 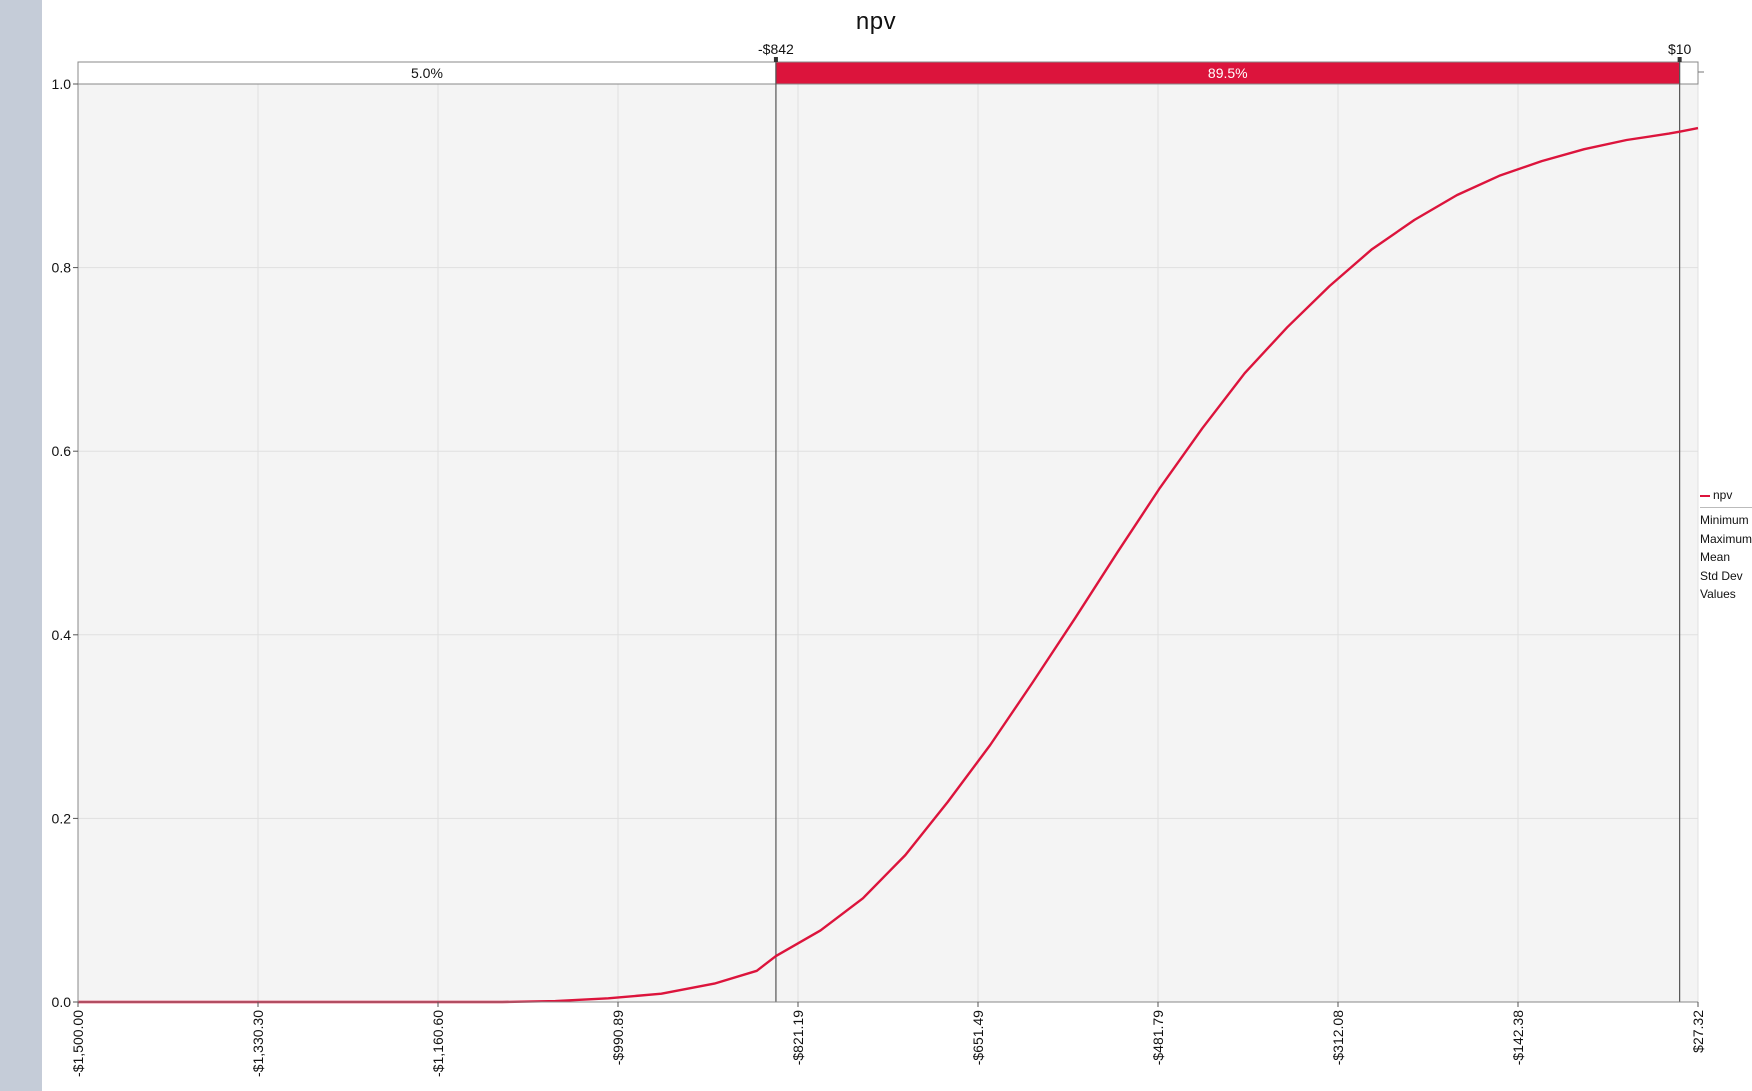 I want to click on legend-entry-npv: npv, so click(x=1726, y=495).